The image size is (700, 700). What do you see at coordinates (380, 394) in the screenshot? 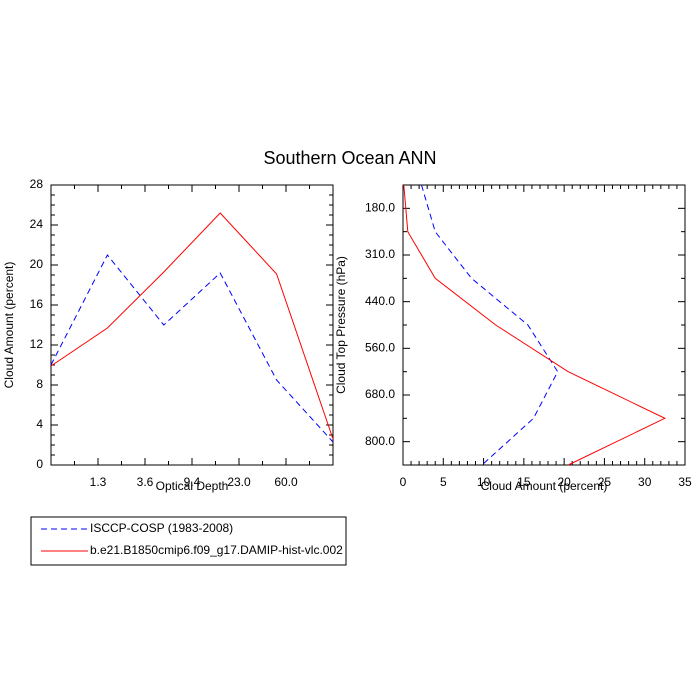
I see `right-y-tick-label: 680.0` at bounding box center [380, 394].